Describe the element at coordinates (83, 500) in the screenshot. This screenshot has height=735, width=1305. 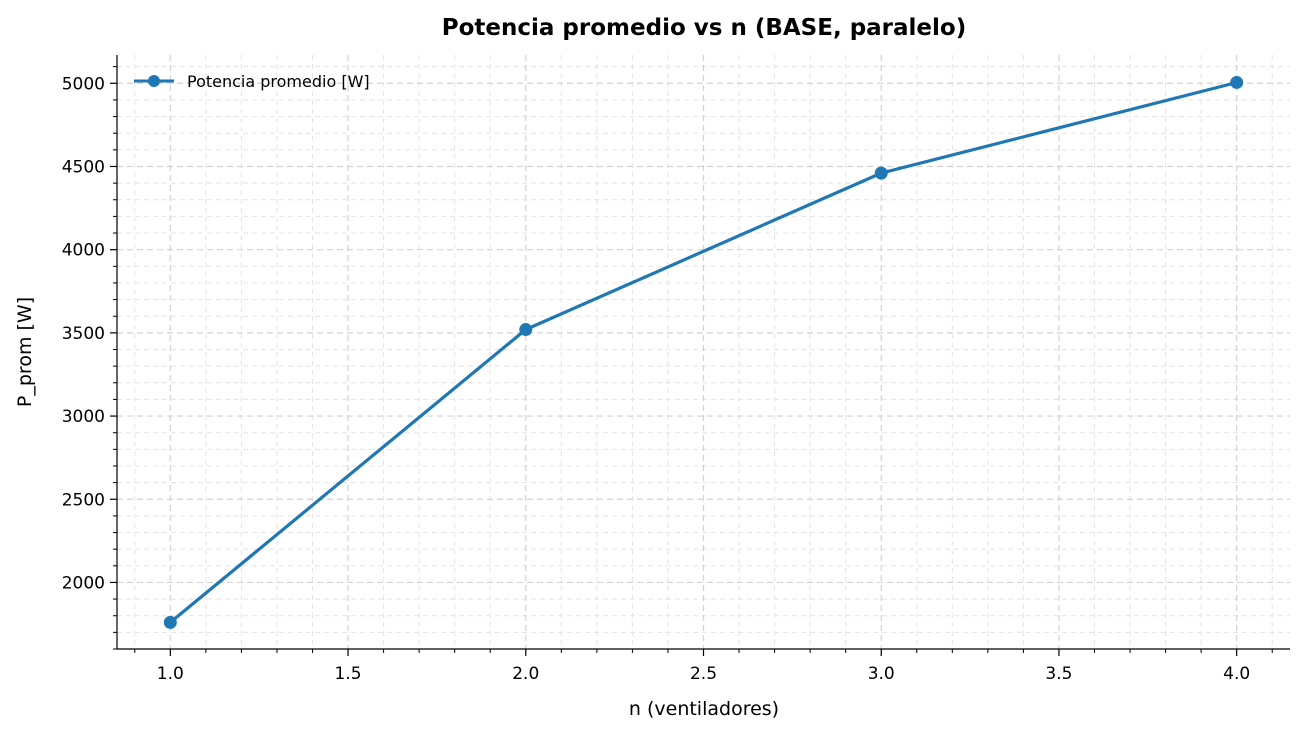
I see `y-tick-label: 2500` at that location.